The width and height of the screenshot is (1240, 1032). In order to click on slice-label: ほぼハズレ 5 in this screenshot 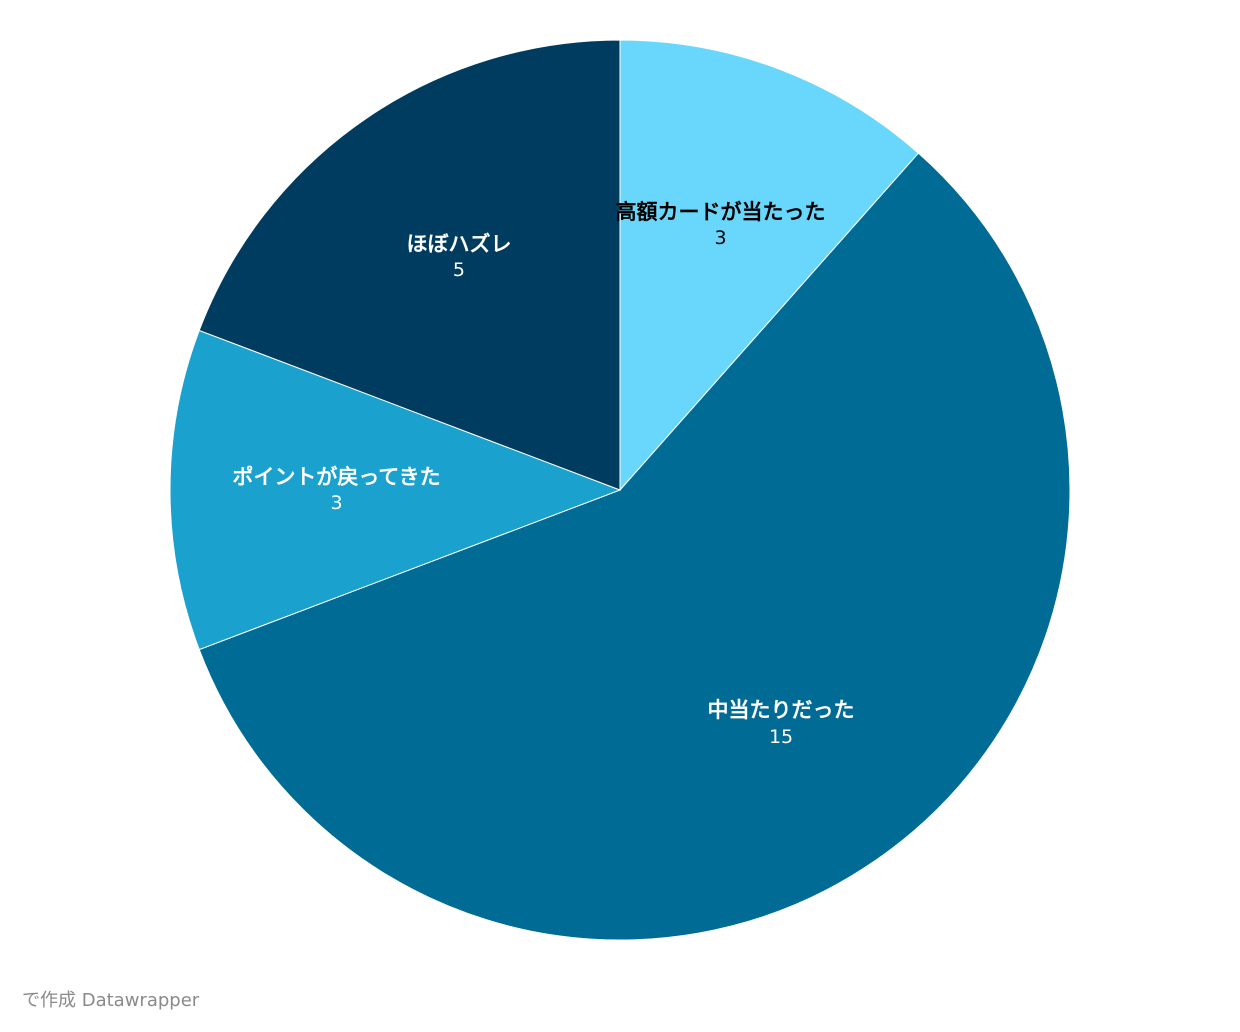, I will do `click(459, 257)`.